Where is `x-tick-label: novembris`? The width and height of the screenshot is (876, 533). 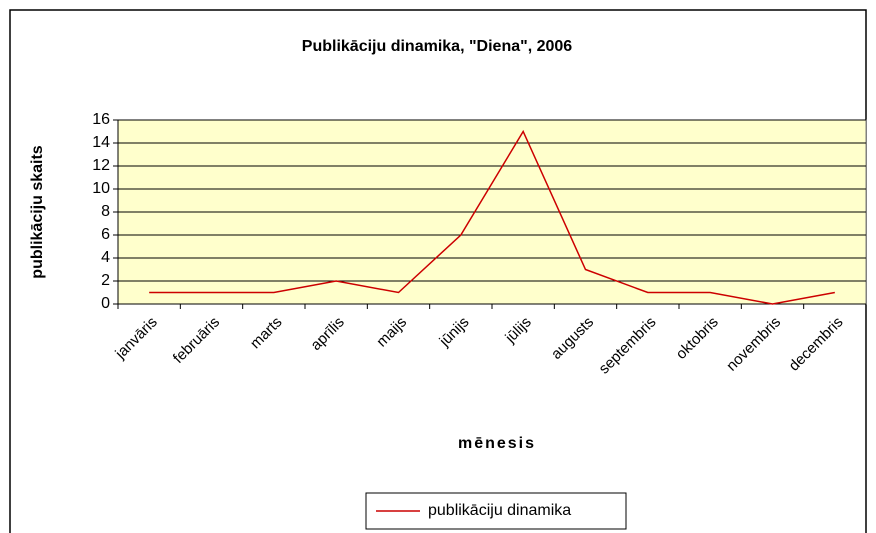
x-tick-label: novembris is located at coordinates (753, 344).